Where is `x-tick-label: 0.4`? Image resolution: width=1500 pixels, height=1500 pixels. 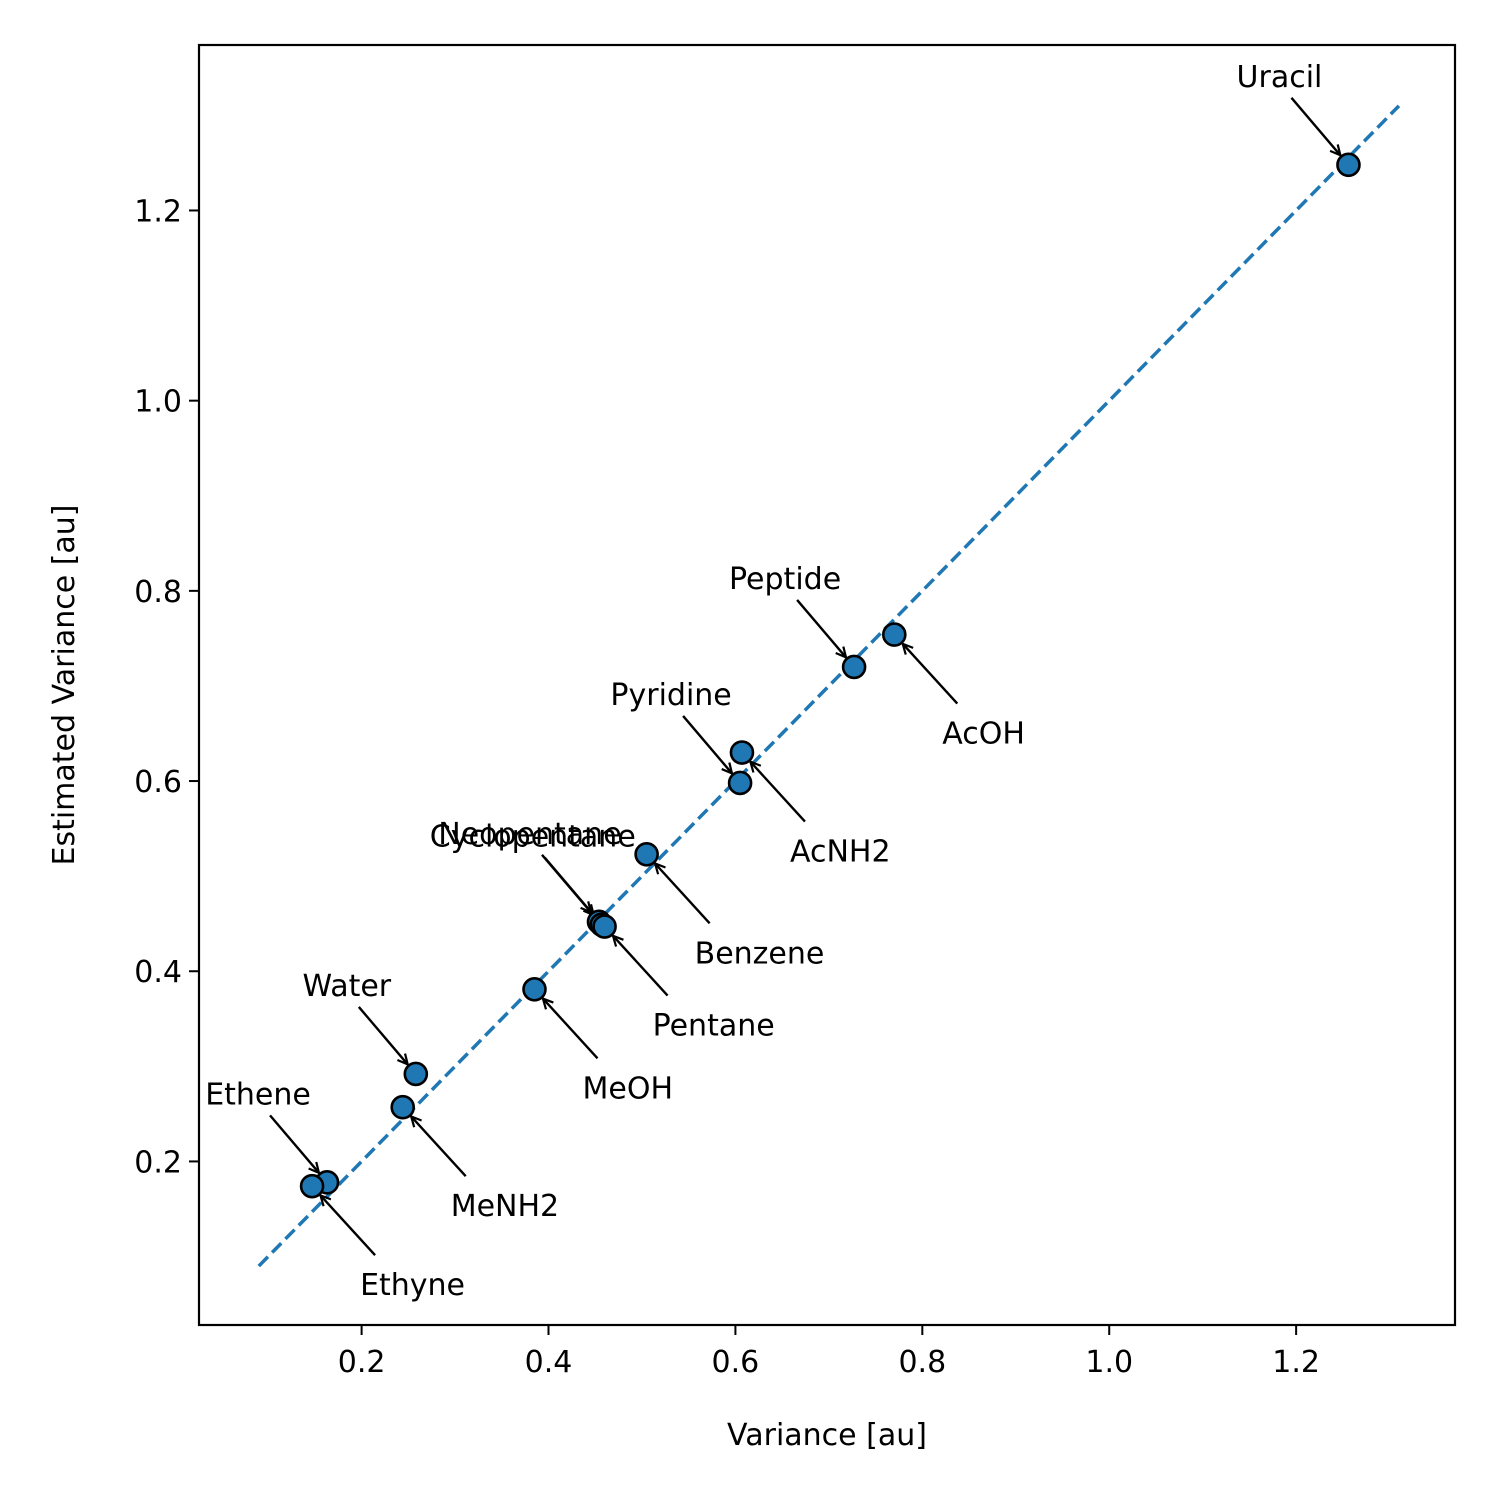
x-tick-label: 0.4 is located at coordinates (549, 1362).